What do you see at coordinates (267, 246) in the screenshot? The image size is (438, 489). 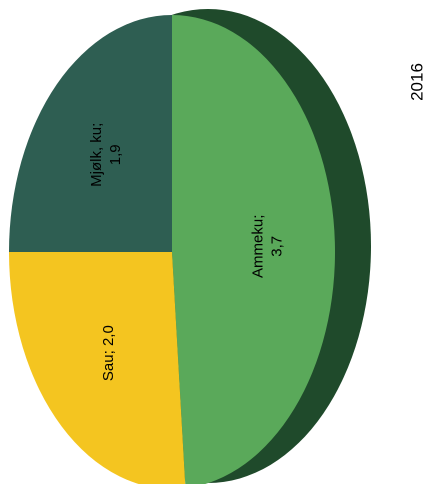 I see `data-label-ammeku: Ammeku; 3,7` at bounding box center [267, 246].